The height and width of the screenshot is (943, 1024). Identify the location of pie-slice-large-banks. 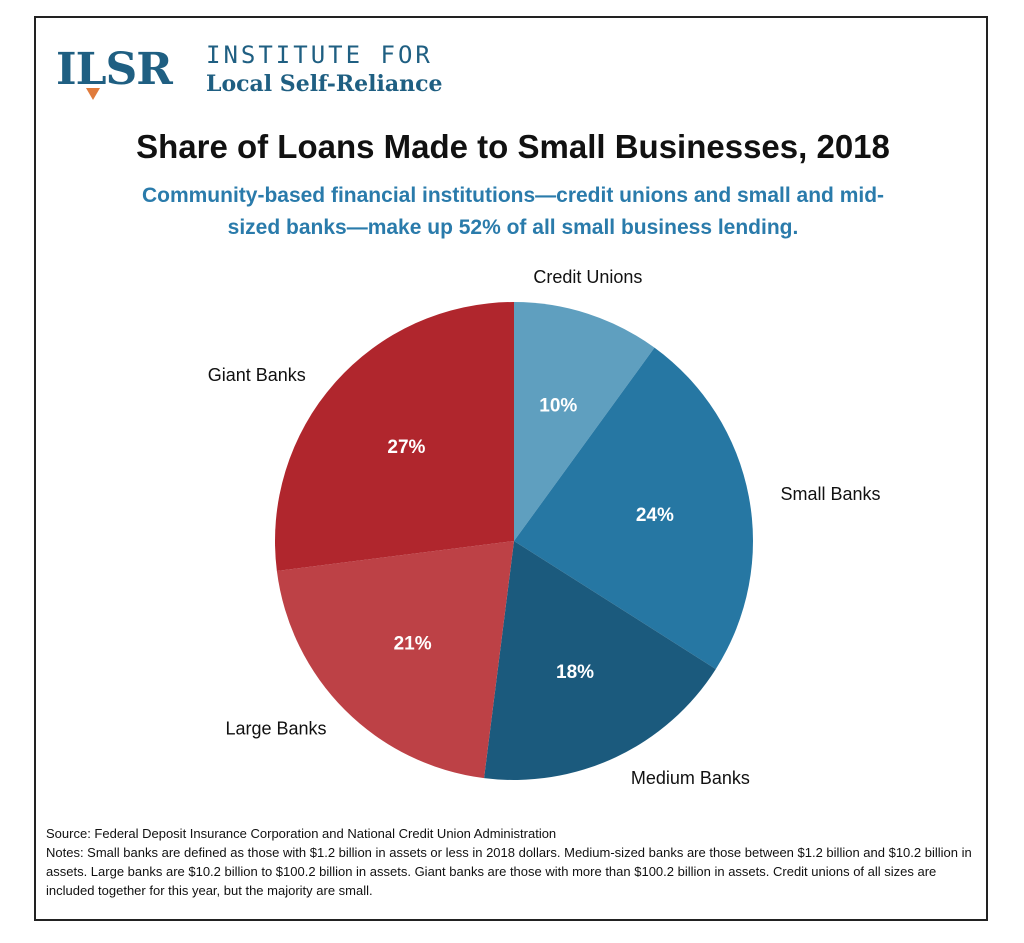
(395, 660).